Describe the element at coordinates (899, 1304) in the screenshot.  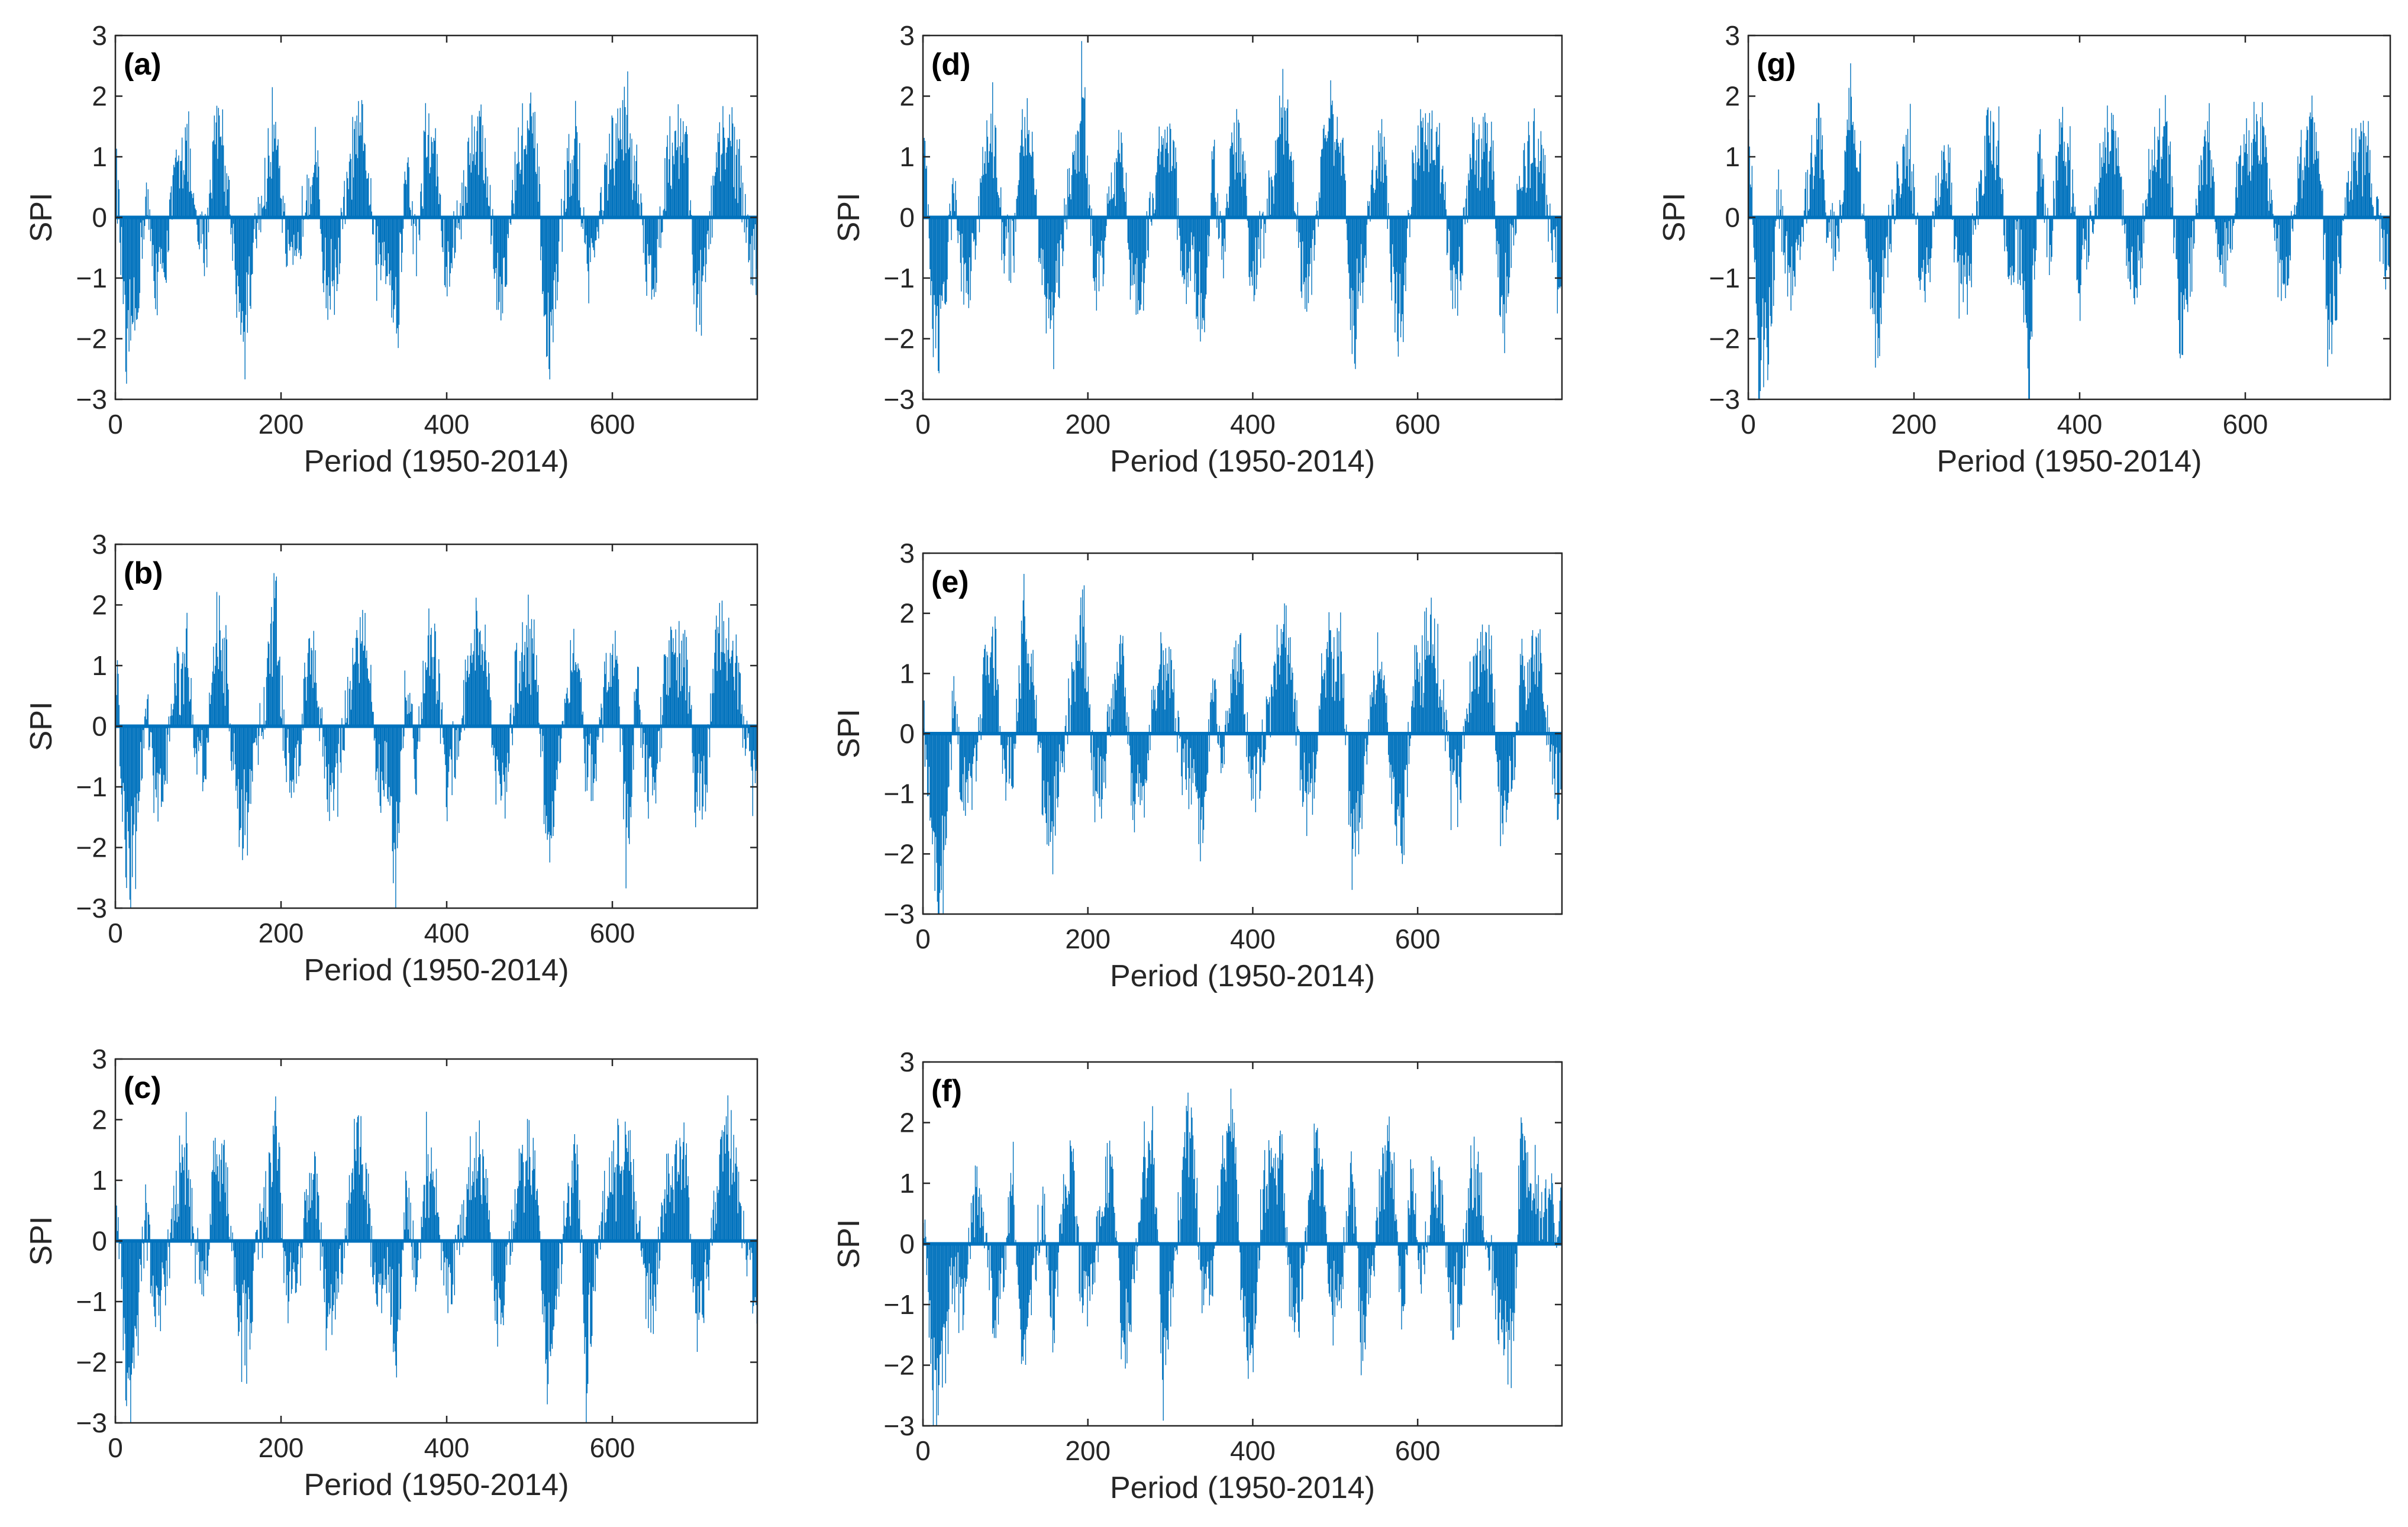
I see `y-tick-label: −1` at that location.